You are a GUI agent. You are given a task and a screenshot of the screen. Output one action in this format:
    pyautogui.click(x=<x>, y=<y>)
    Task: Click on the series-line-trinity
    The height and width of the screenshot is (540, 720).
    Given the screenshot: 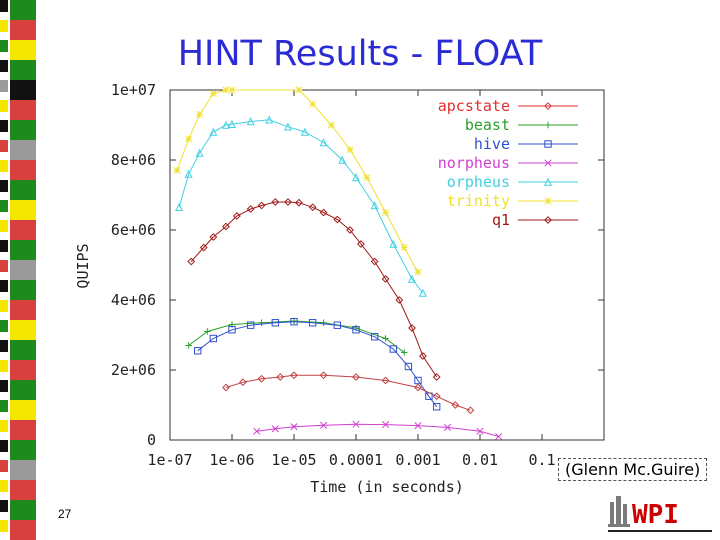 What is the action you would take?
    pyautogui.click(x=297, y=181)
    